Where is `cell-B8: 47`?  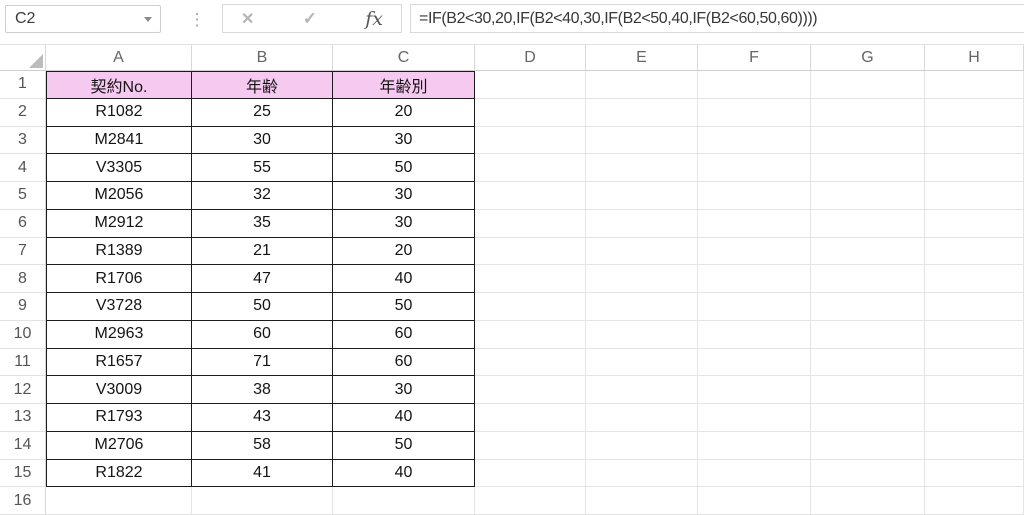
cell-B8: 47 is located at coordinates (262, 279).